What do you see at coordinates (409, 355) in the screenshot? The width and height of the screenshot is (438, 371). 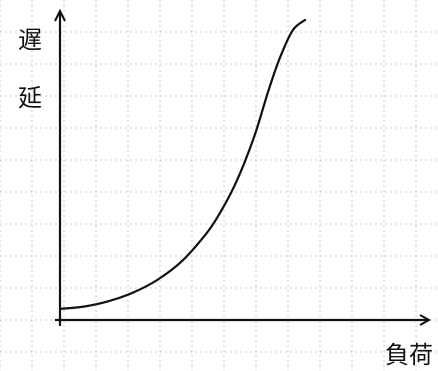 I see `x-axis-label: 負荷` at bounding box center [409, 355].